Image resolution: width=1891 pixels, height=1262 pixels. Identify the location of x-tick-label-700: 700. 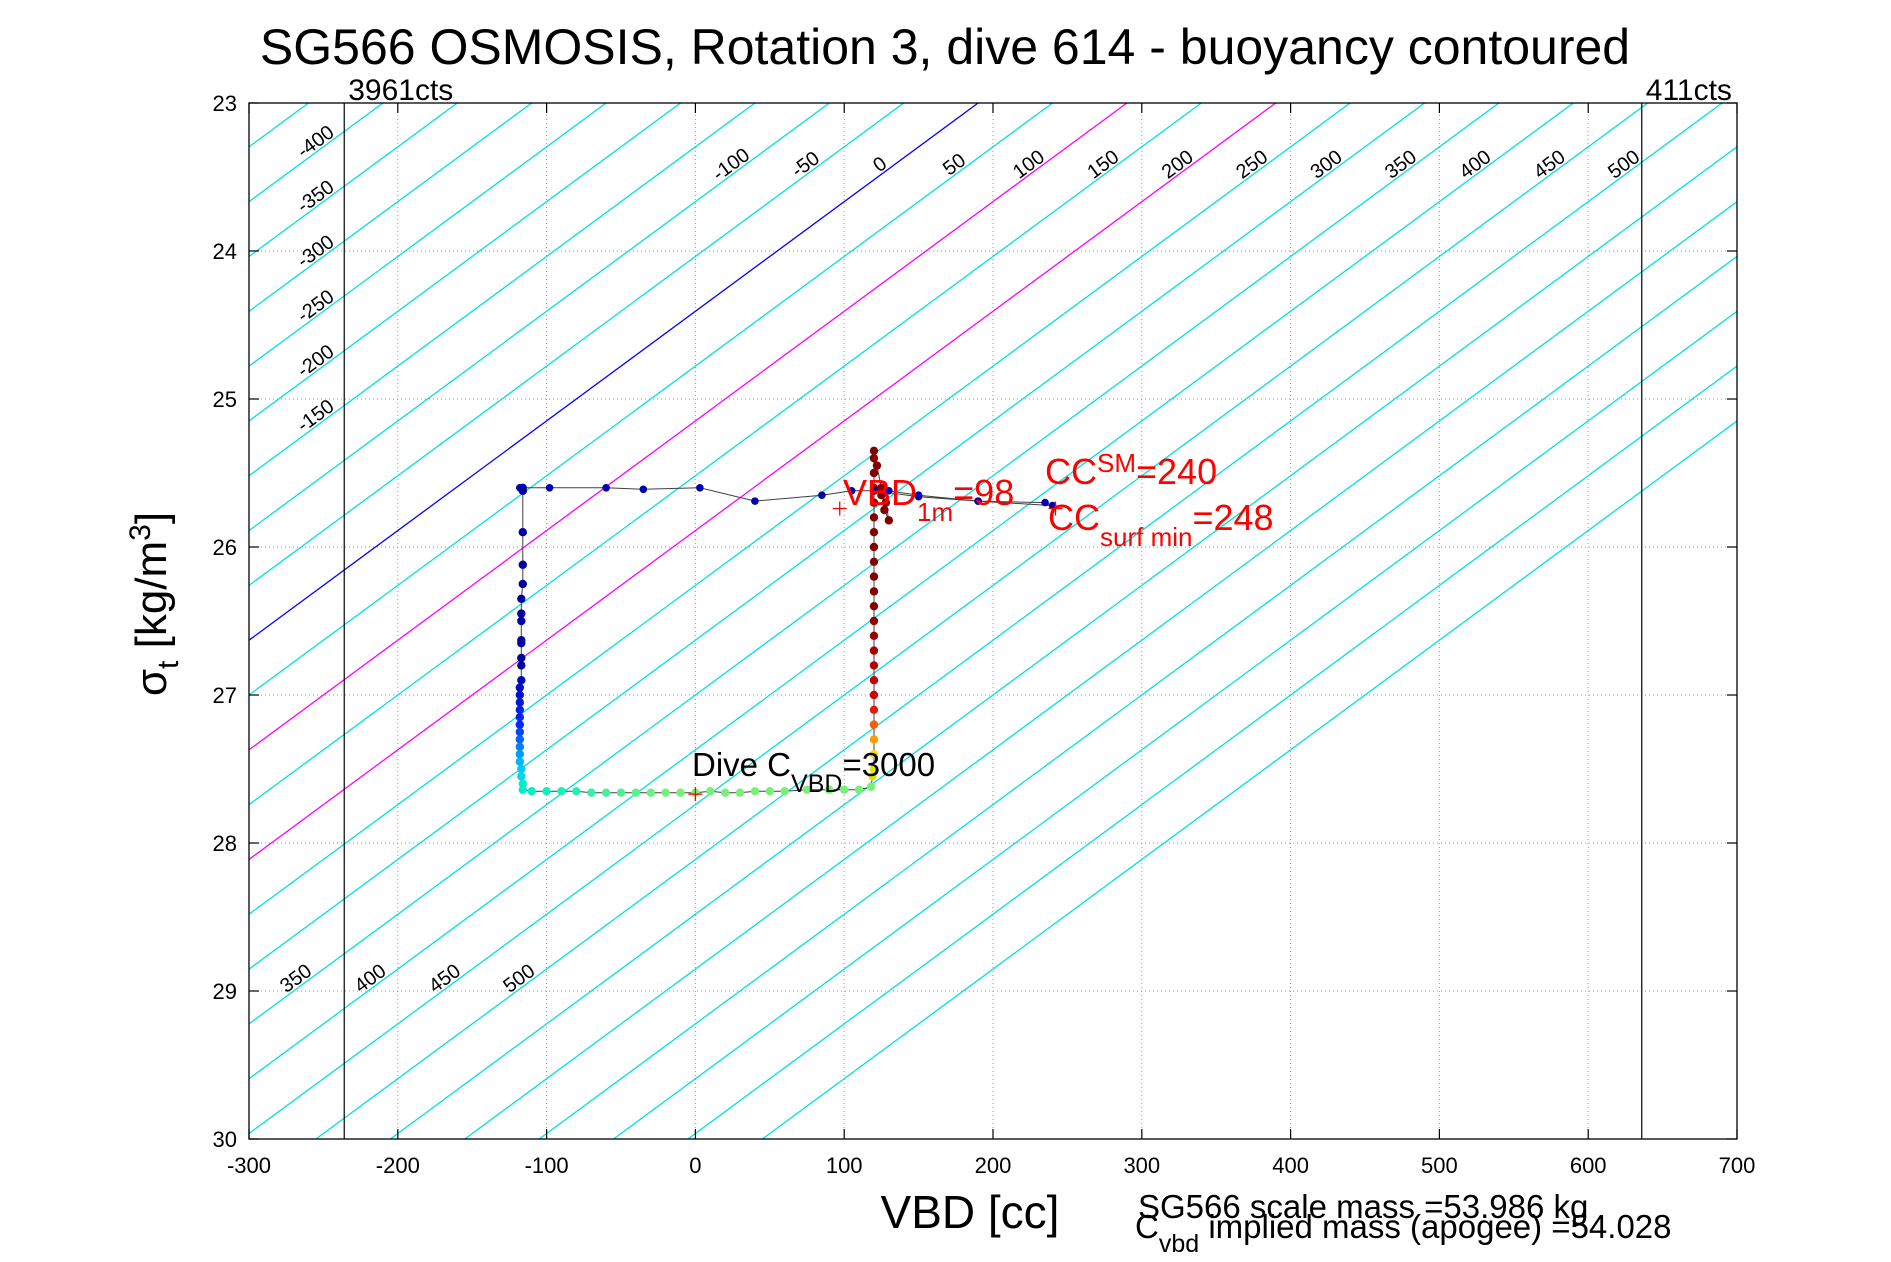
(1737, 1165).